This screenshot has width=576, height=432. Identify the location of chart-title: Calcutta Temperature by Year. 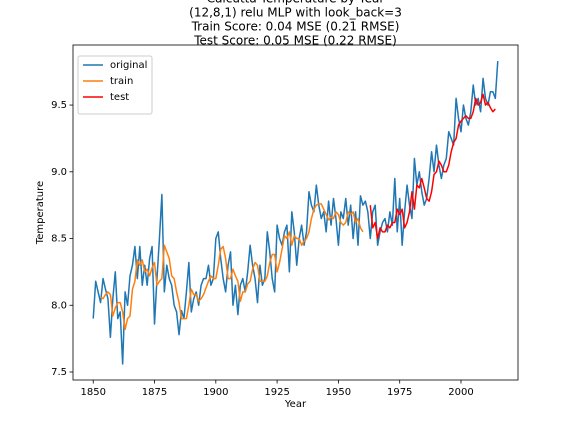
(296, 3).